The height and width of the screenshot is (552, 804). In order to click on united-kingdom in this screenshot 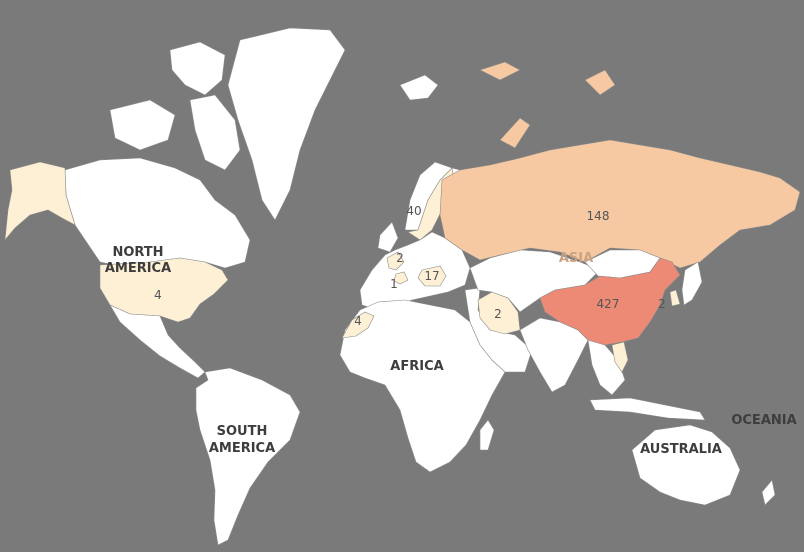, I will do `click(388, 237)`.